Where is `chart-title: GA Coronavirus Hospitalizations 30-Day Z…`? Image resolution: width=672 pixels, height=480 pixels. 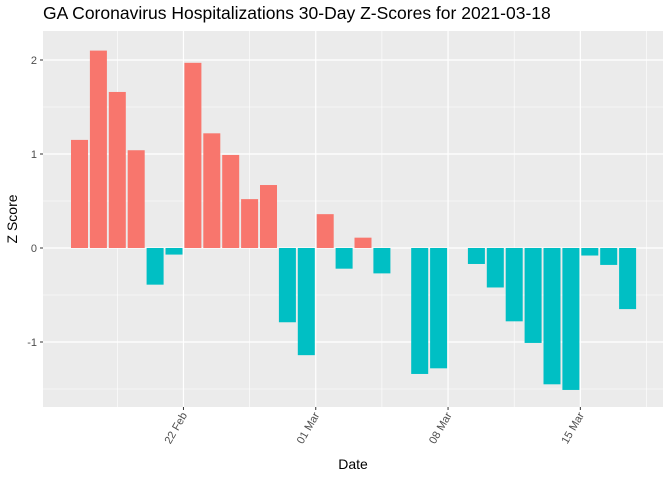
chart-title: GA Coronavirus Hospitalizations 30-Day Z… is located at coordinates (297, 13).